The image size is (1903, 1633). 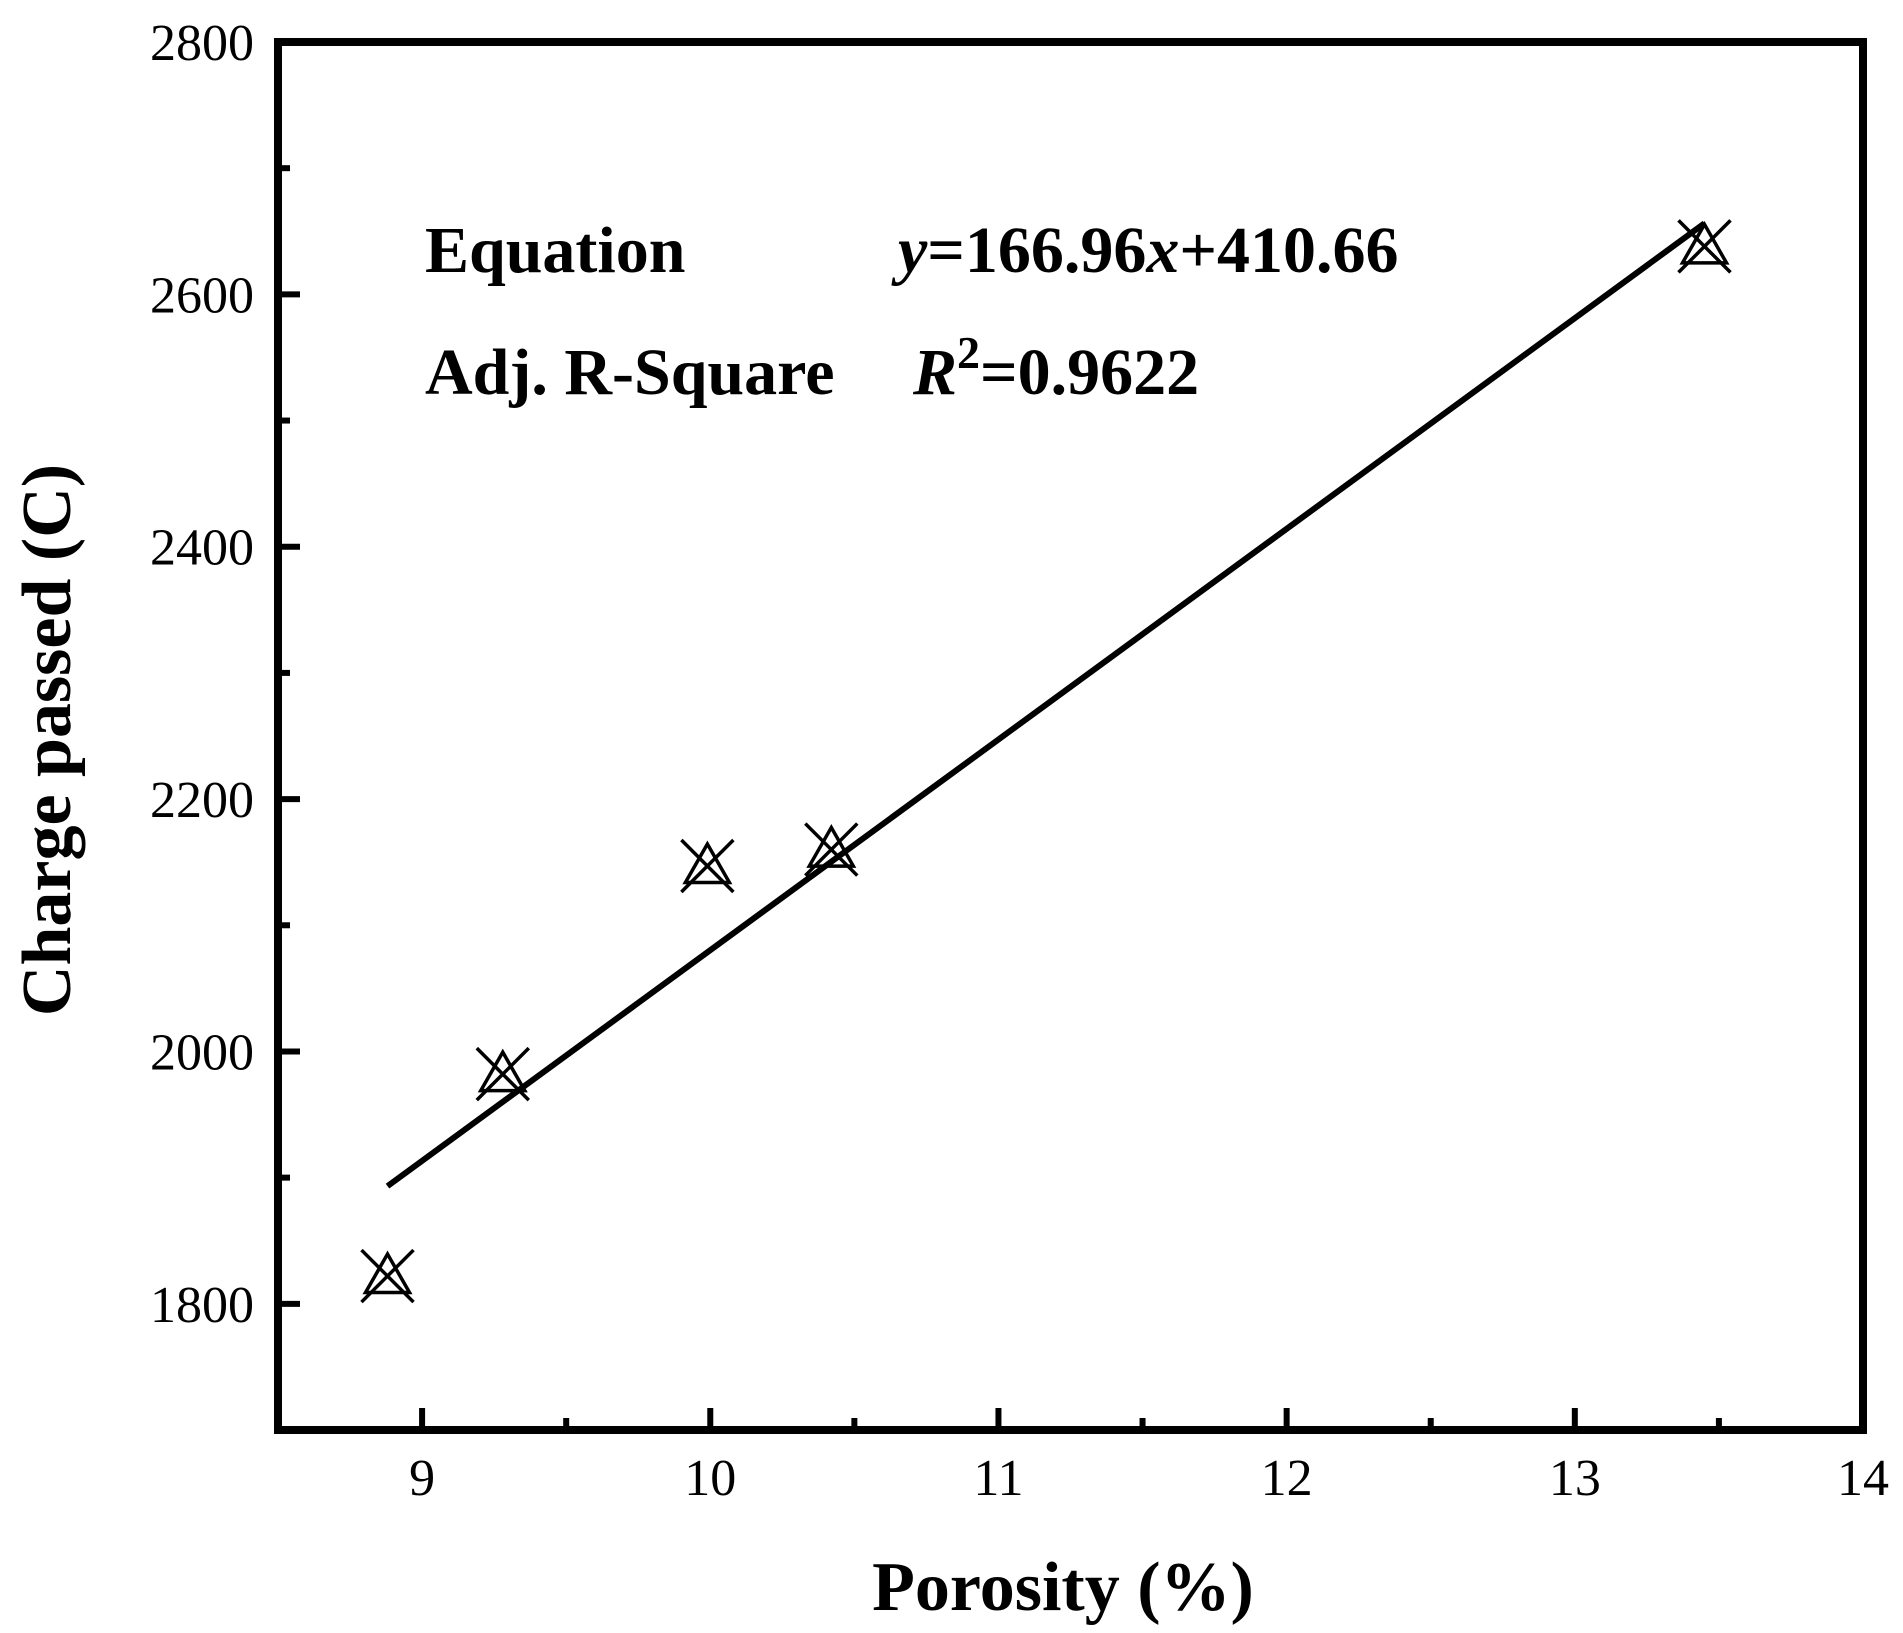 I want to click on y-axis-title: Charge passed (C), so click(x=47, y=740).